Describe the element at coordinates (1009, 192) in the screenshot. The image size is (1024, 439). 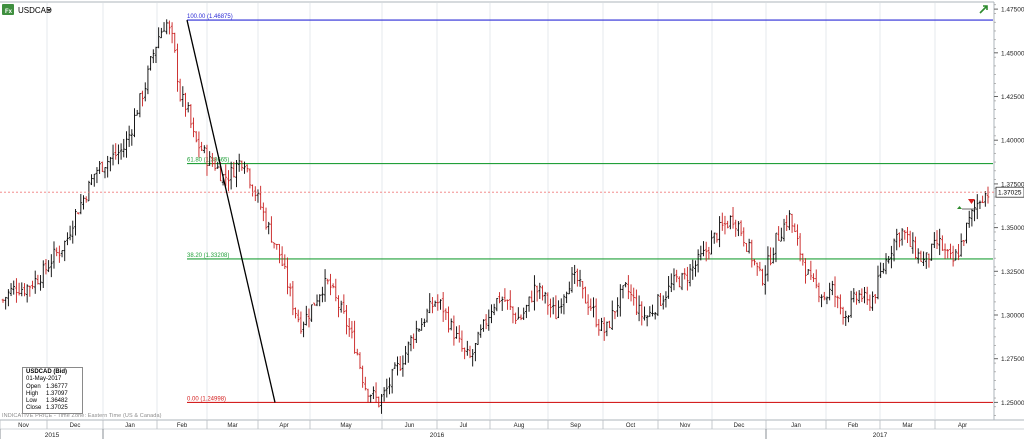
I see `last-price-badge` at that location.